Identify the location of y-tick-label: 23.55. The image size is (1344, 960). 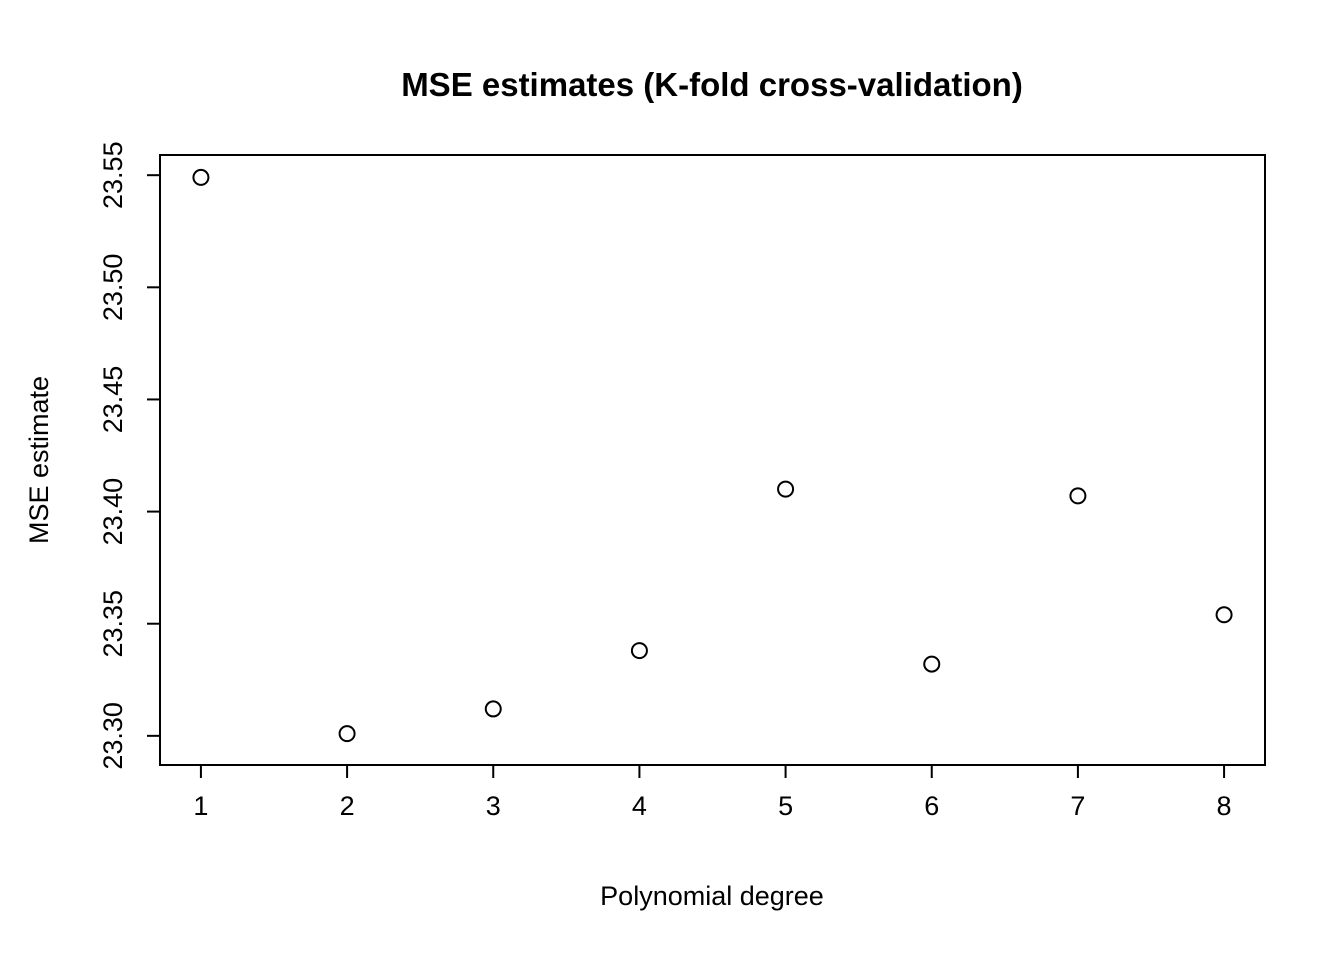
(113, 175).